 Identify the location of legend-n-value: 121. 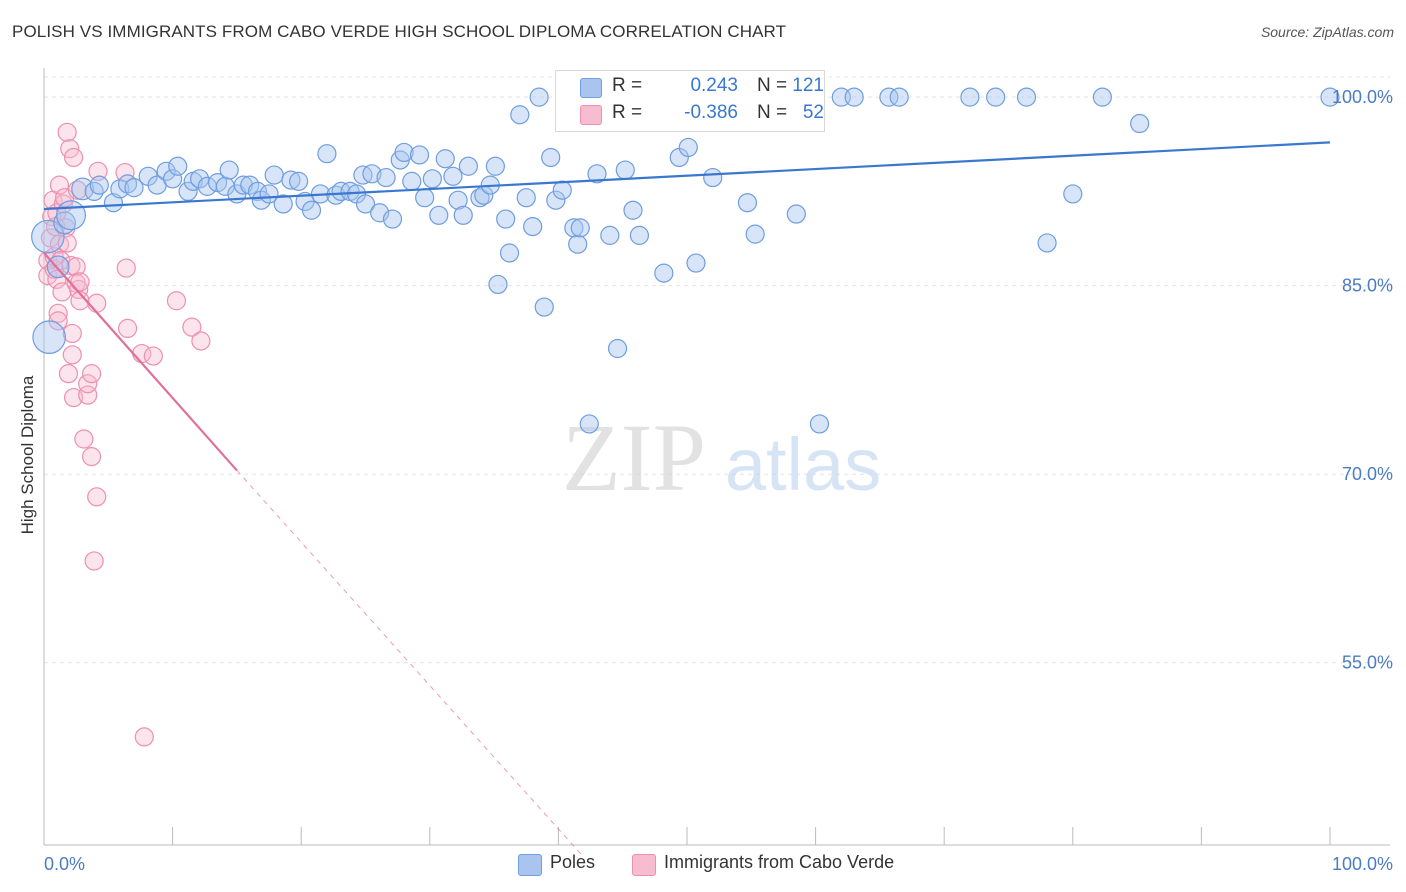
(808, 85).